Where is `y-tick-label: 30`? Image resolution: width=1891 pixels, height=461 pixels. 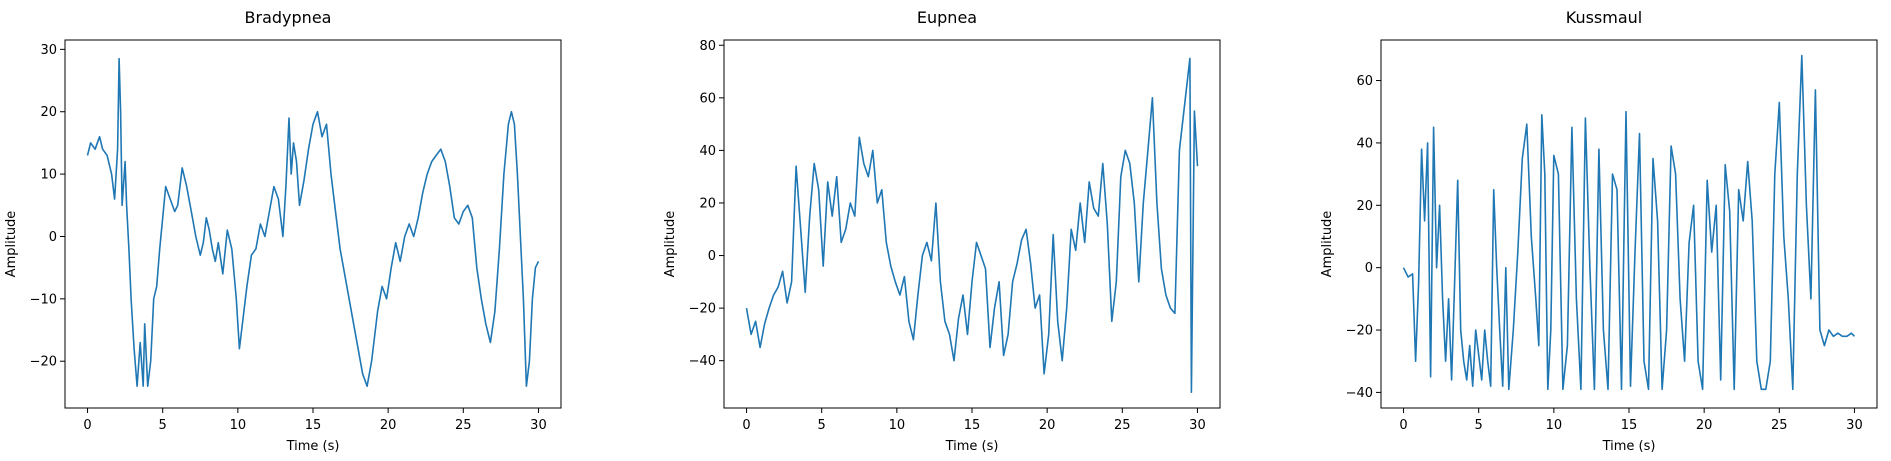 y-tick-label: 30 is located at coordinates (48, 50).